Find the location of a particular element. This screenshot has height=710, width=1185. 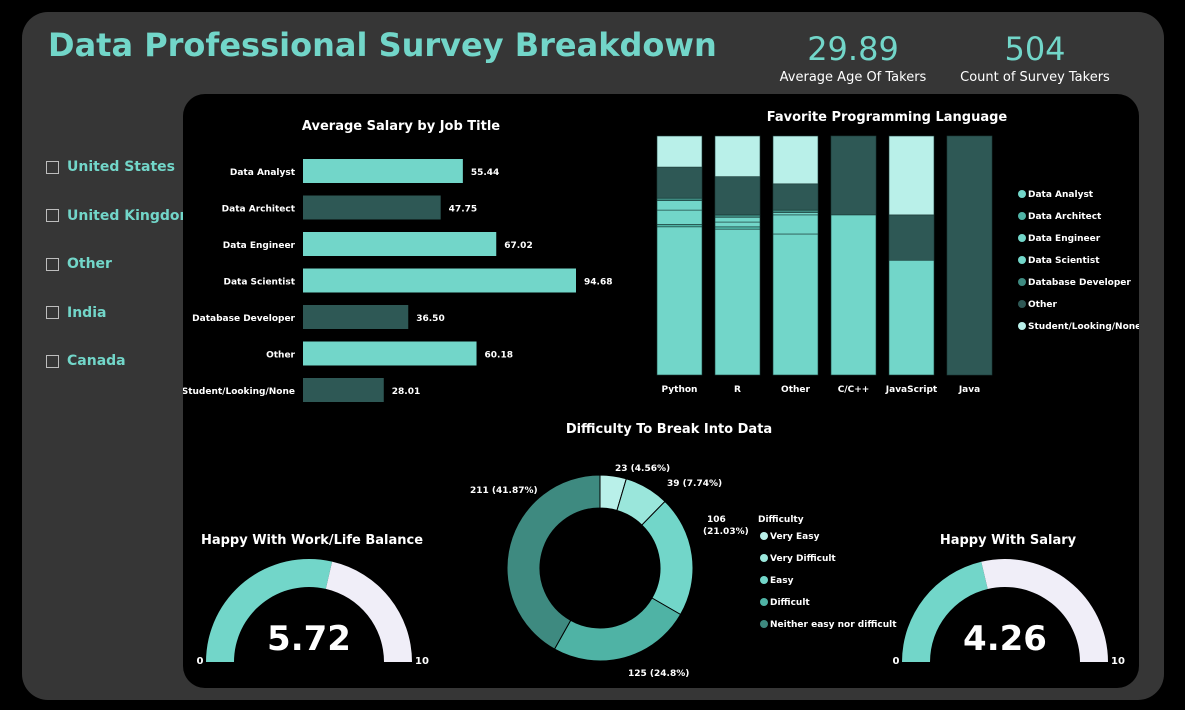

donut-data-label: (21.03%) is located at coordinates (726, 532).